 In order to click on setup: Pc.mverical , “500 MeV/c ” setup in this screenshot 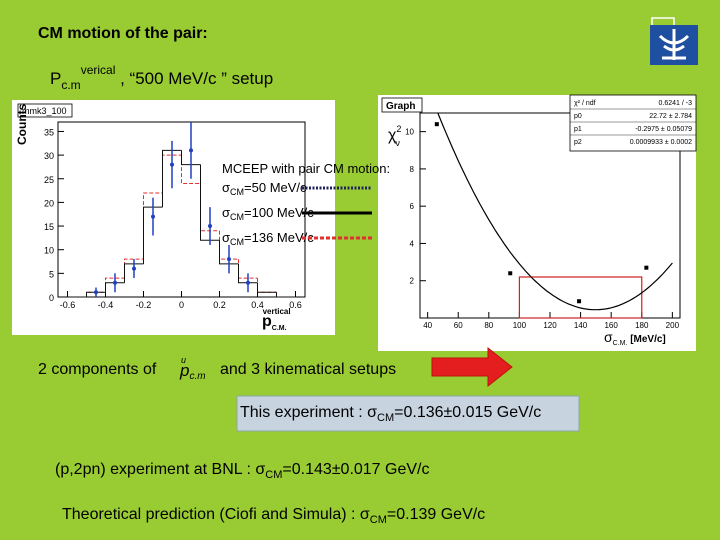, I will do `click(161, 77)`.